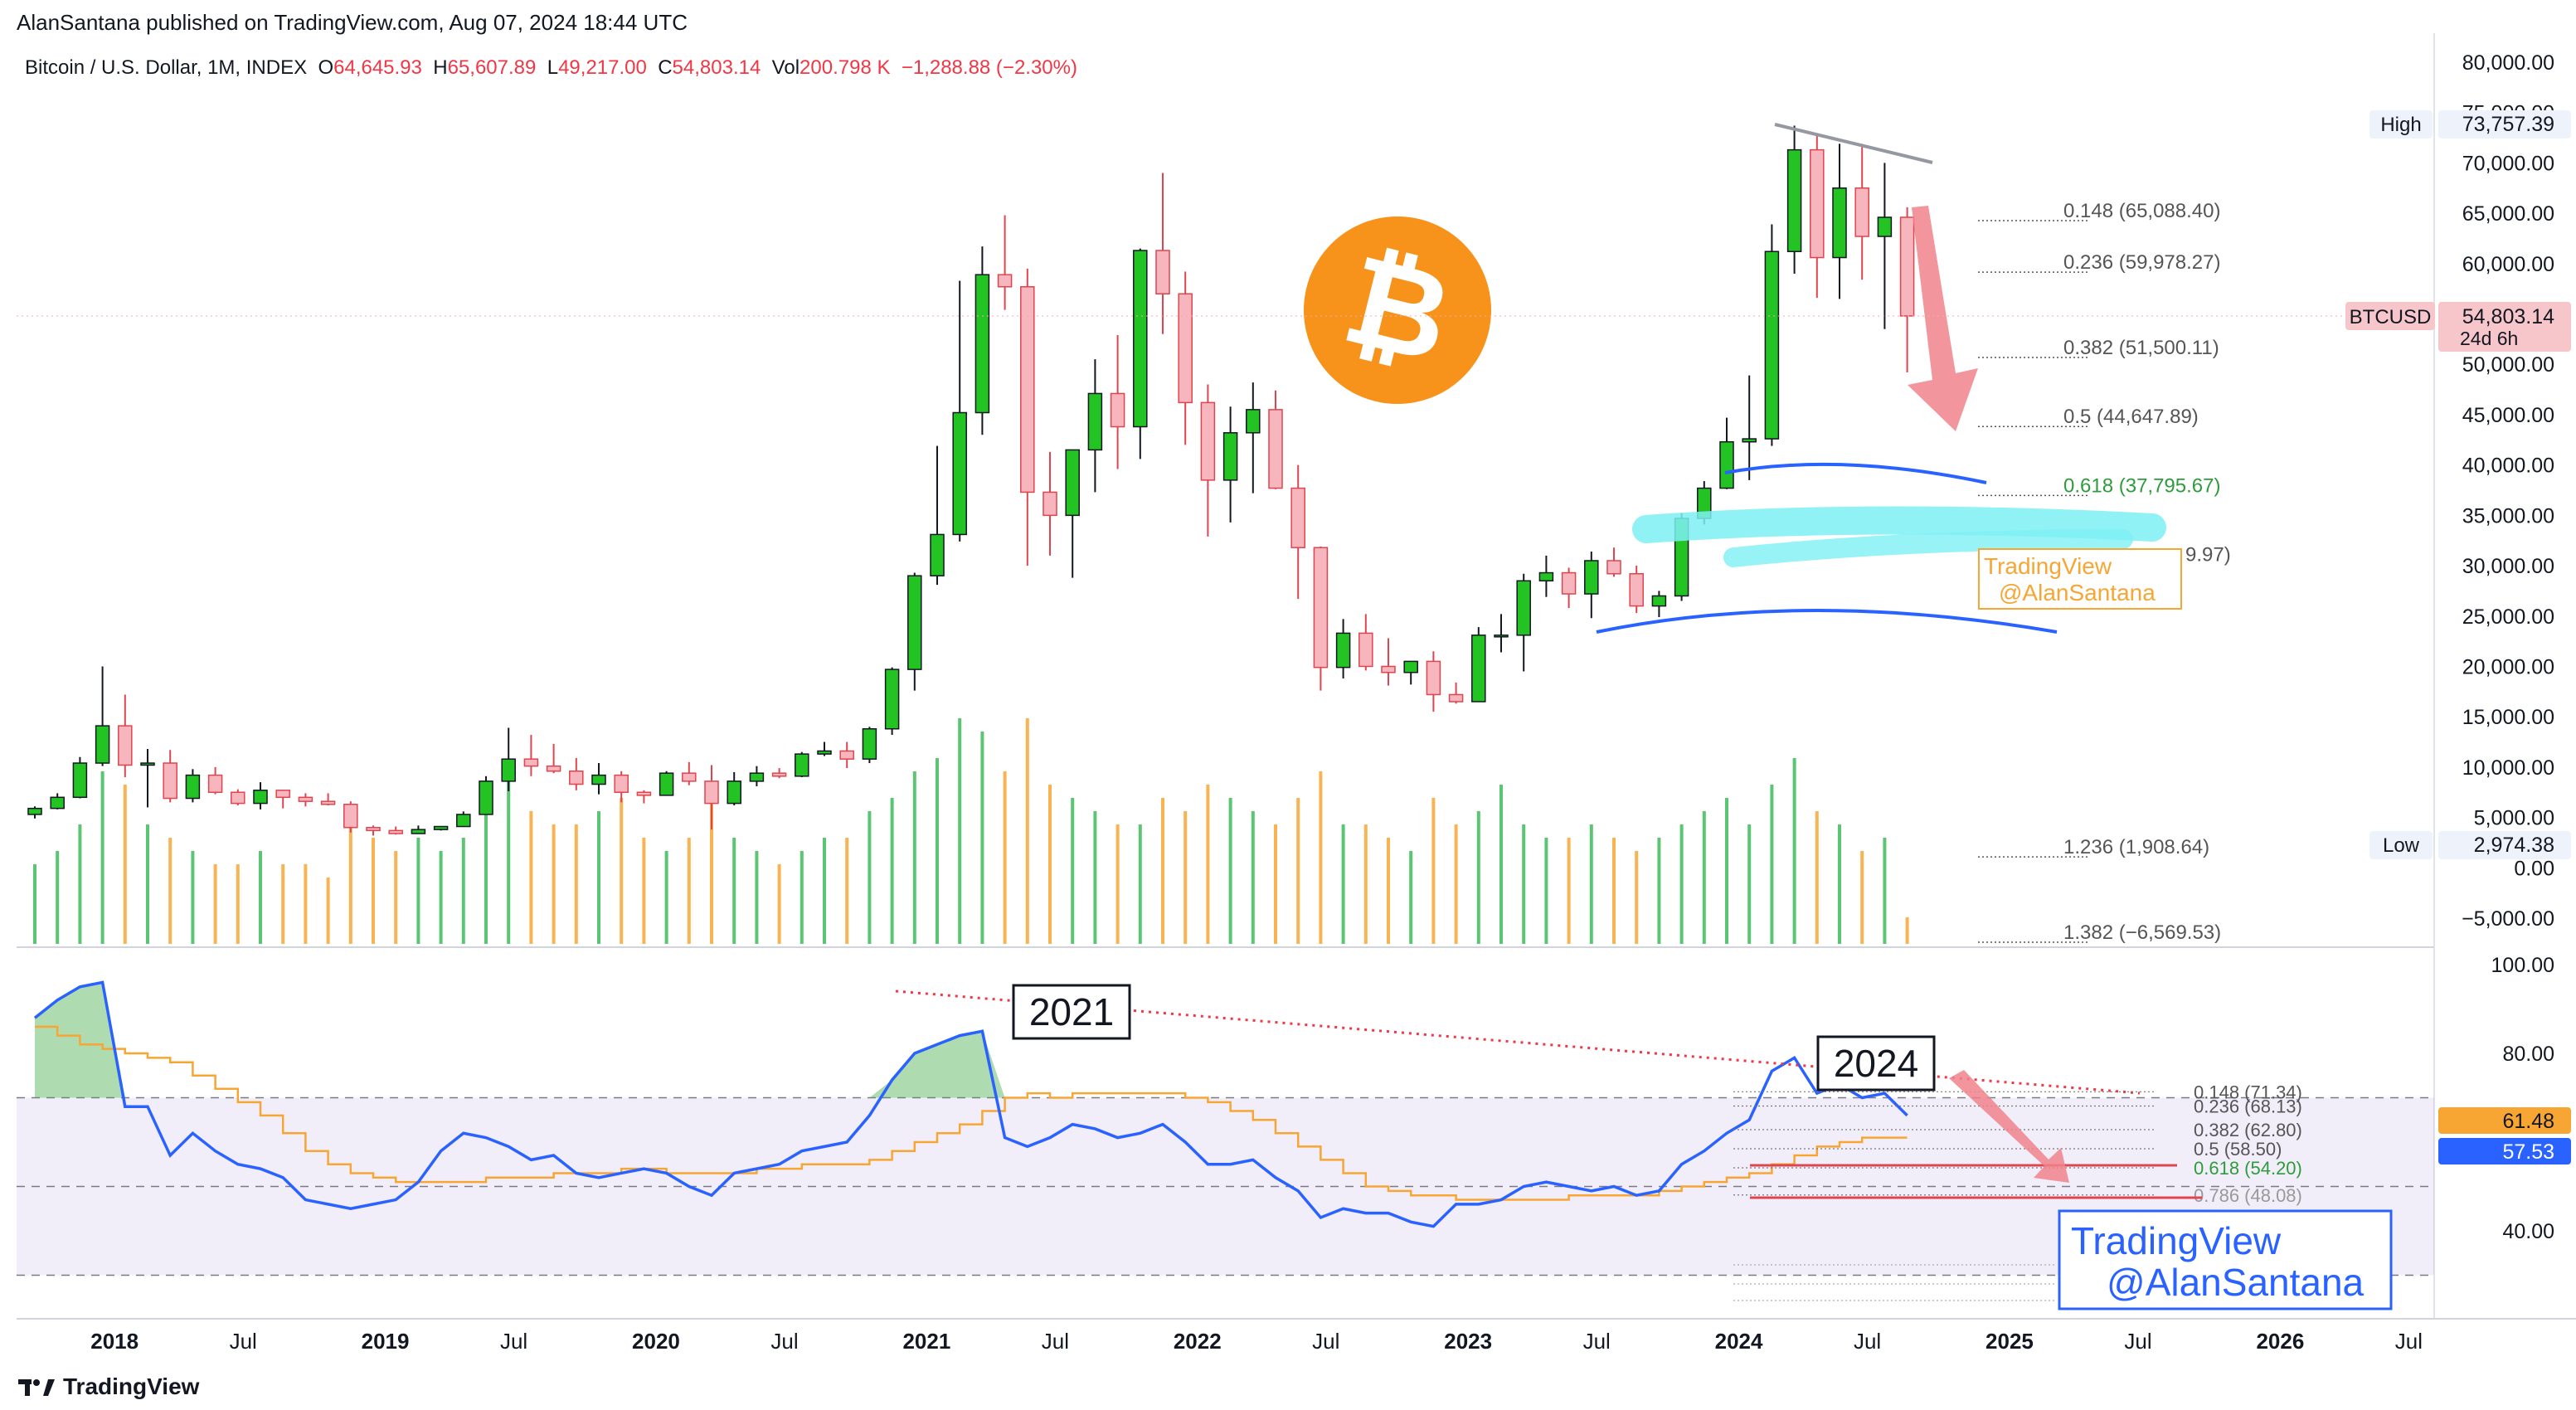 Image resolution: width=2576 pixels, height=1410 pixels. I want to click on low-label: L, so click(553, 67).